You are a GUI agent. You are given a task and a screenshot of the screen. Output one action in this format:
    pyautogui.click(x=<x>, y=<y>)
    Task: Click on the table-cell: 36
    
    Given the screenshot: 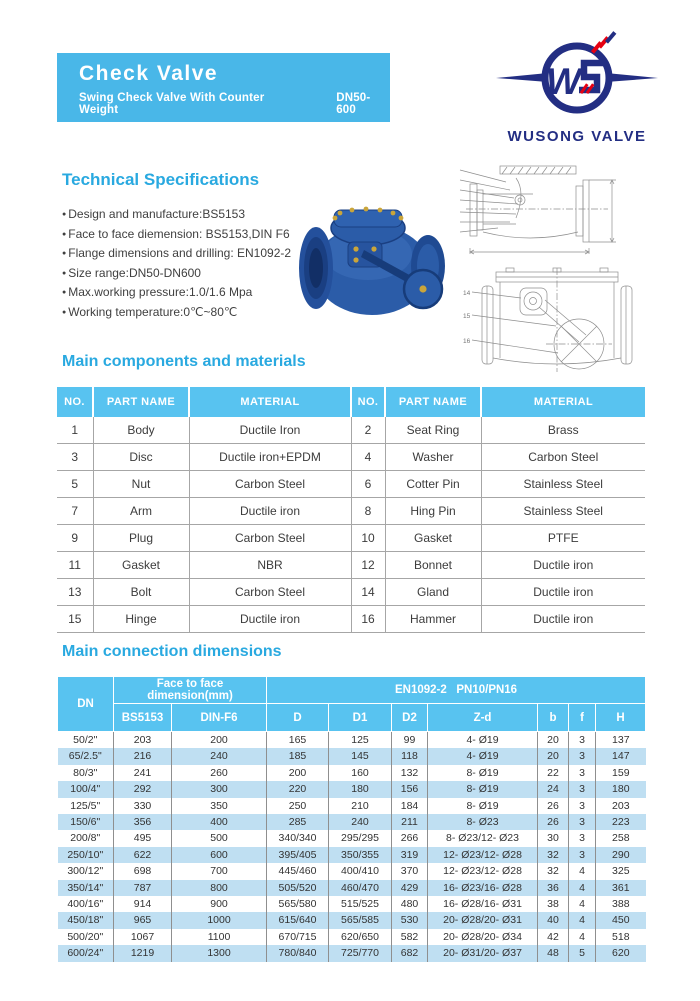 What is the action you would take?
    pyautogui.click(x=553, y=888)
    